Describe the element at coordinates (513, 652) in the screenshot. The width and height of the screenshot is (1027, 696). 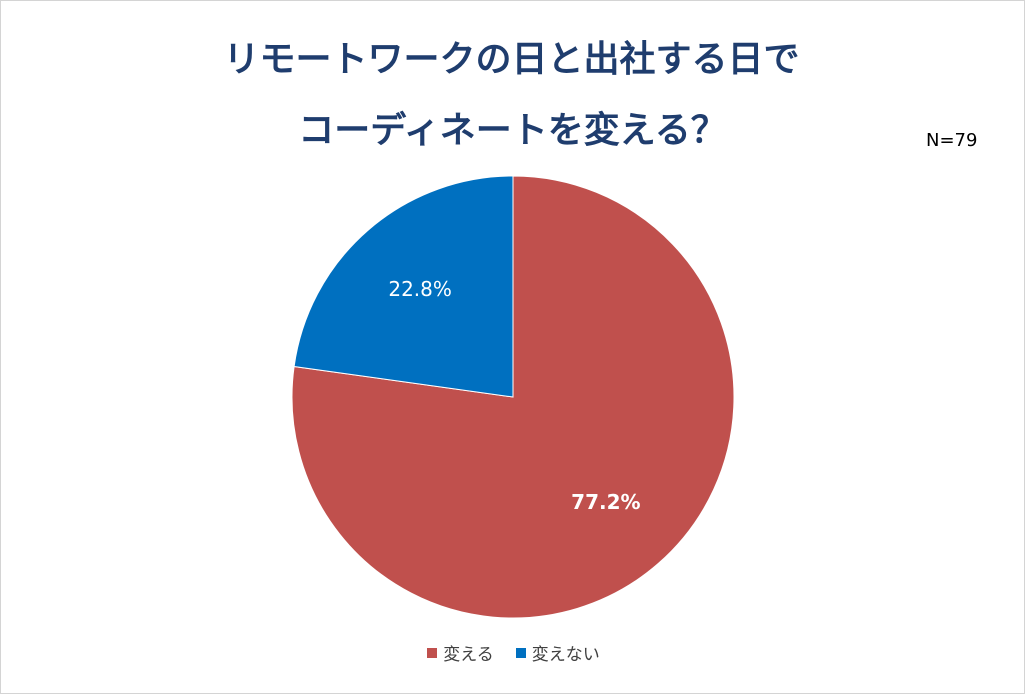
I see `legend: 変える 変えない` at that location.